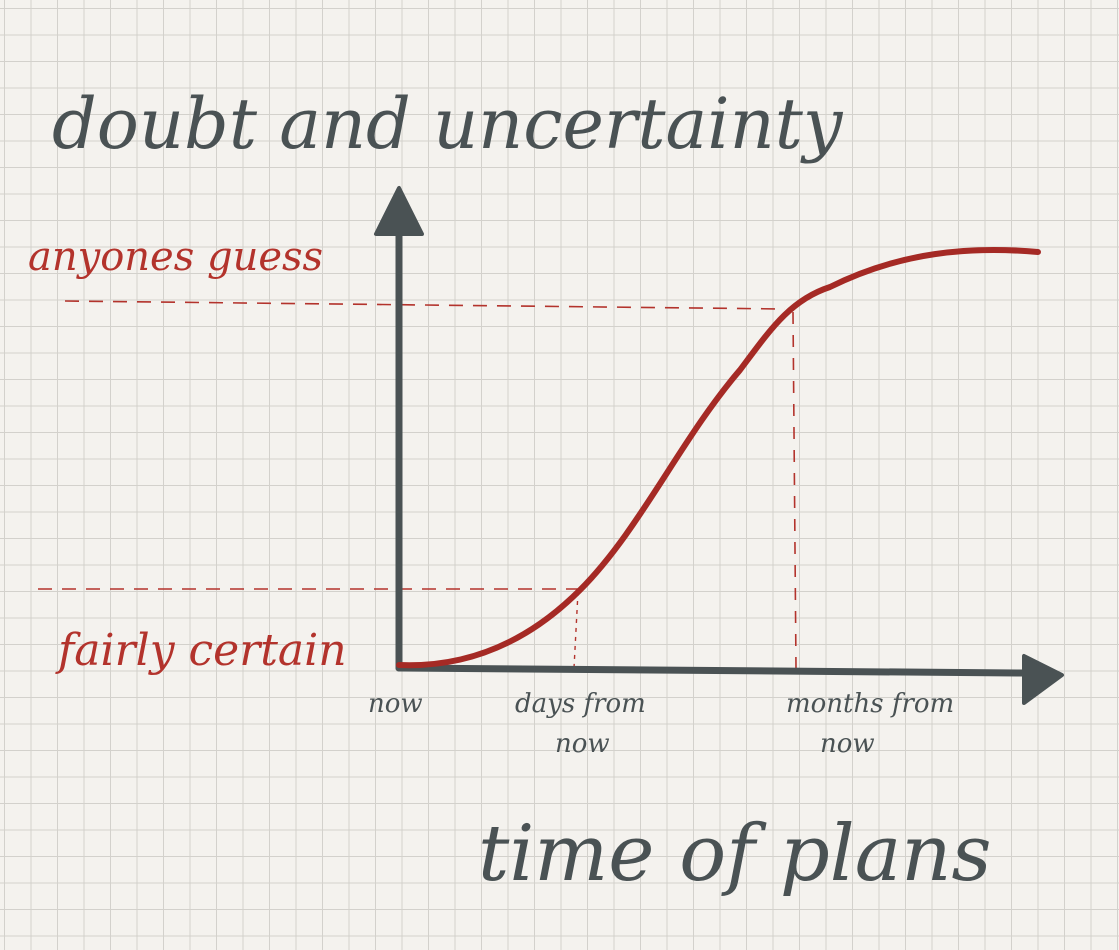 This screenshot has height=950, width=1119. Describe the element at coordinates (1043, 679) in the screenshot. I see `arrow-right-icon` at that location.